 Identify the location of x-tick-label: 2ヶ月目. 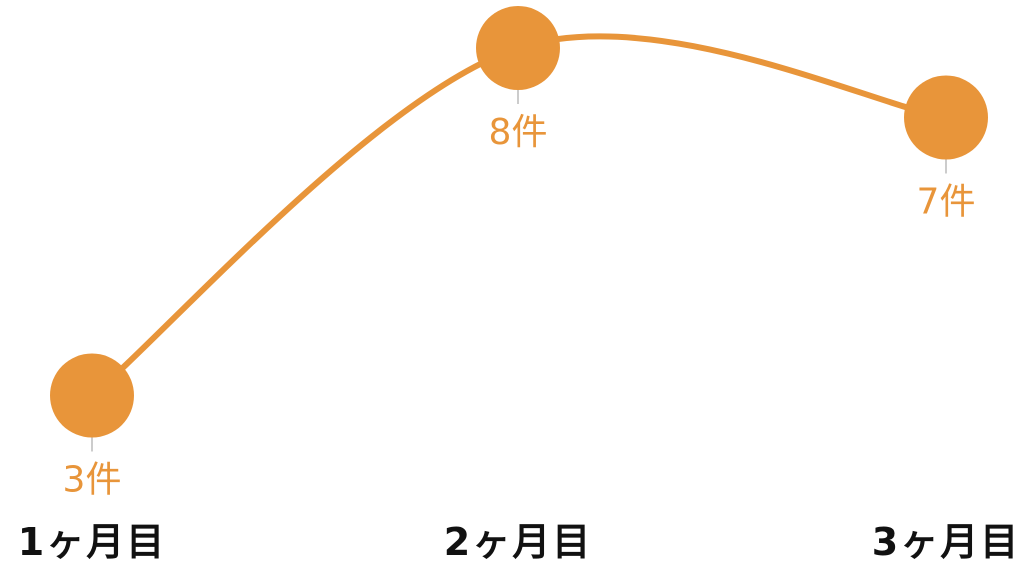
(518, 540).